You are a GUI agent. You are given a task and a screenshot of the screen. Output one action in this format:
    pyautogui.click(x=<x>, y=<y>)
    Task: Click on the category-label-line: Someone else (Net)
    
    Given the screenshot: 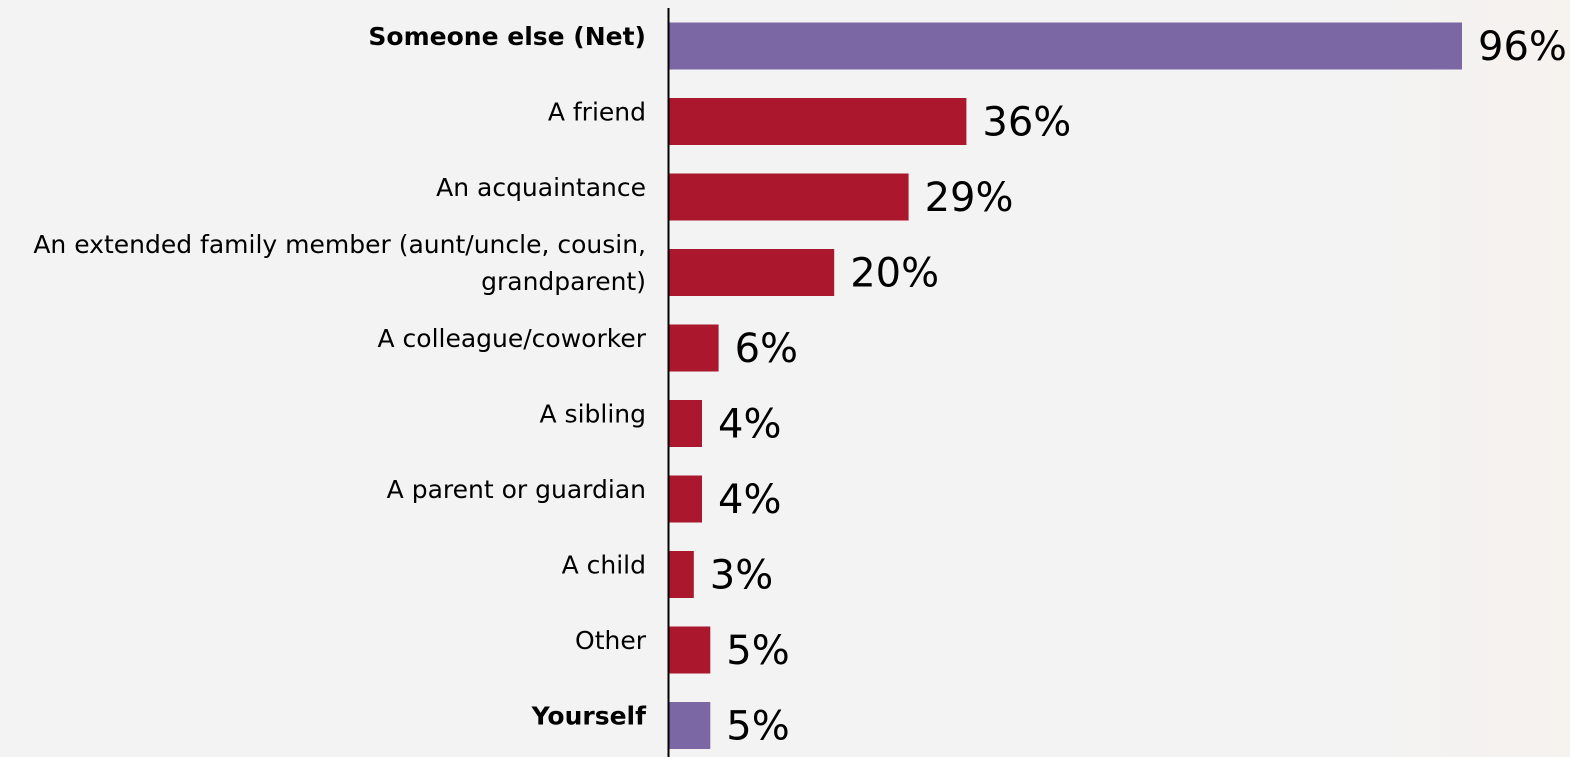 What is the action you would take?
    pyautogui.click(x=507, y=36)
    